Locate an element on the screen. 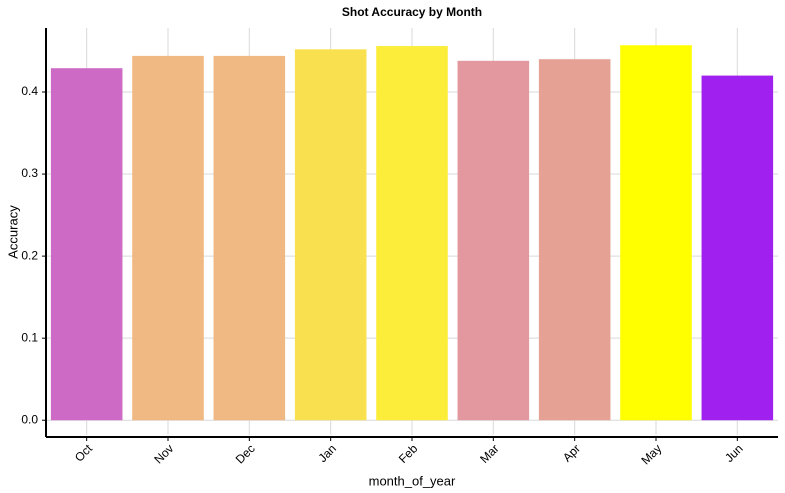 This screenshot has height=493, width=785. x-tick-label: Oct is located at coordinates (84, 453).